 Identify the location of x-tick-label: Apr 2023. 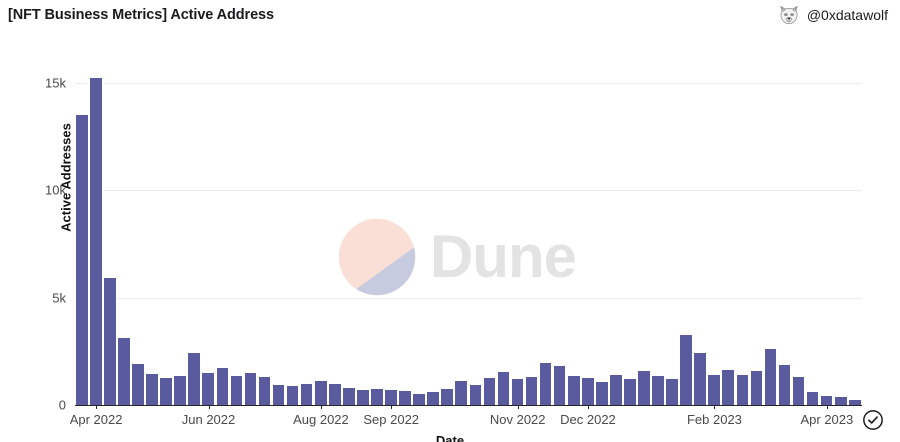
(827, 419).